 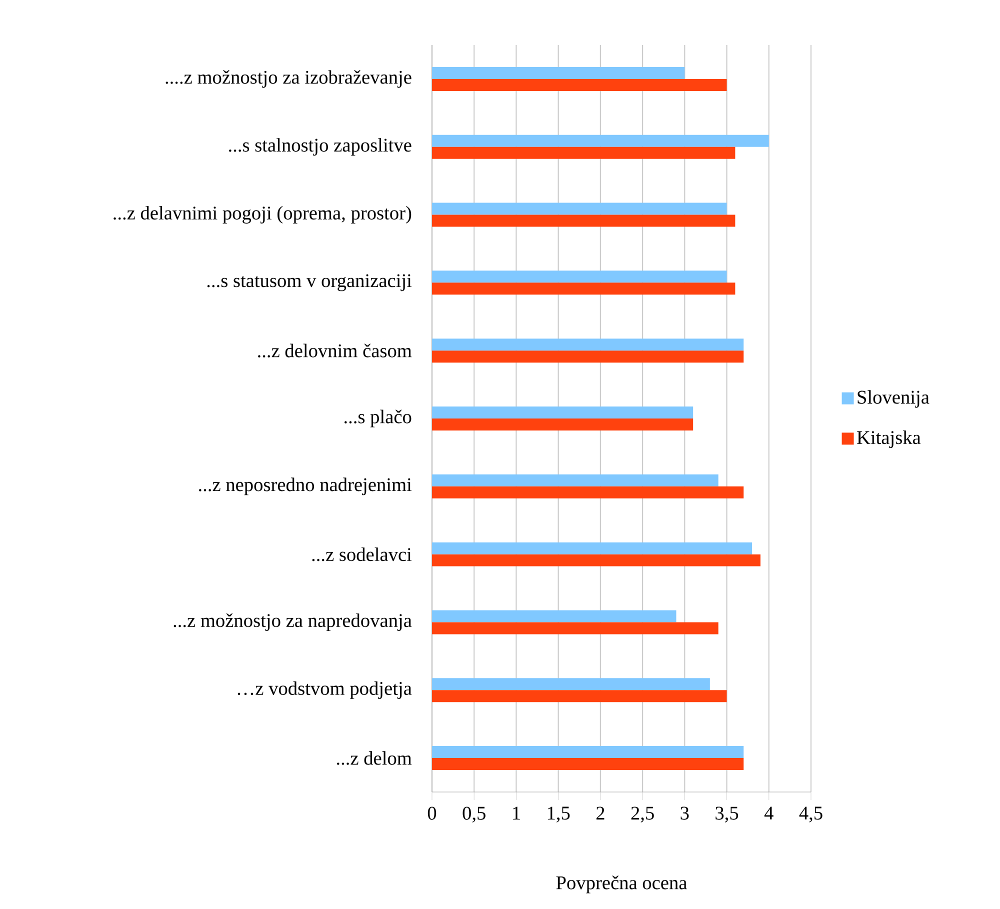 I want to click on y-tick-label: ...s stalnostjo zaposlitve, so click(x=320, y=147).